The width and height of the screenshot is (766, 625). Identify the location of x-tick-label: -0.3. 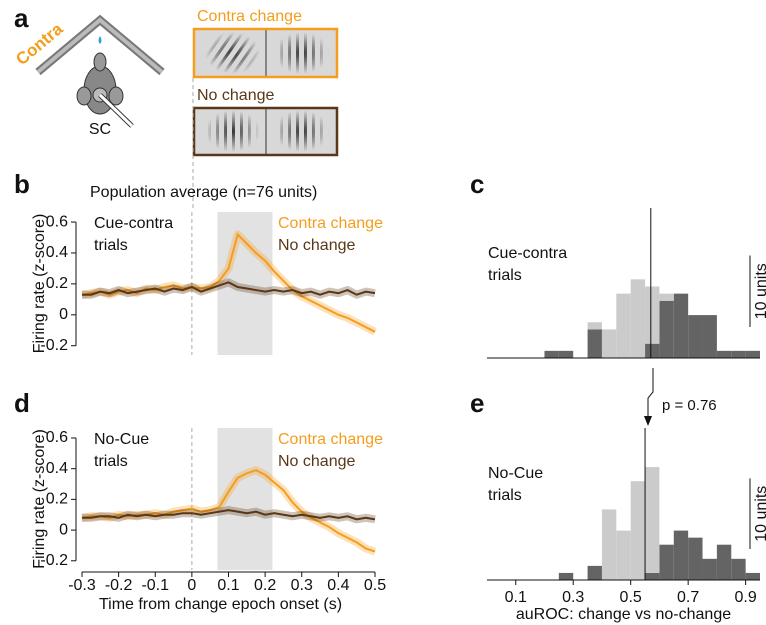
(82, 585).